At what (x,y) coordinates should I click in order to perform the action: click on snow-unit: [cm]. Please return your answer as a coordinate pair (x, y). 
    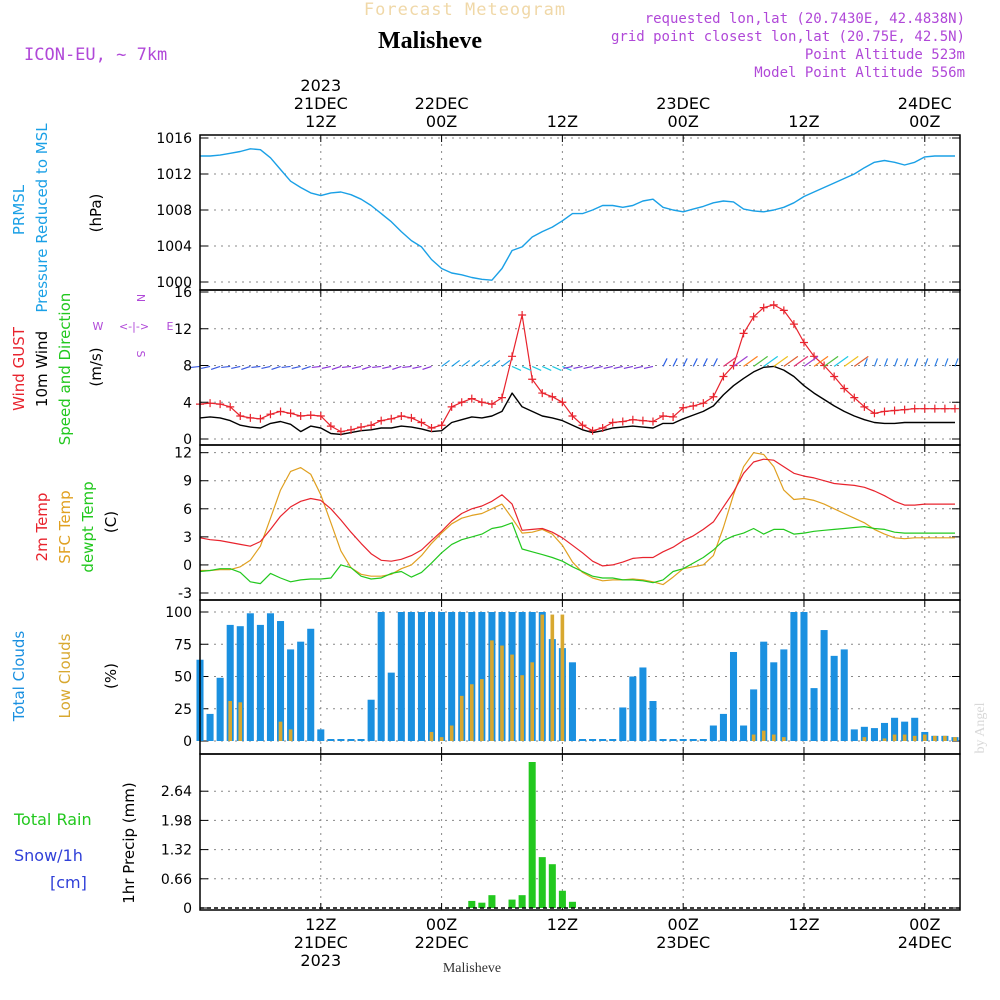
    Looking at the image, I should click on (68, 882).